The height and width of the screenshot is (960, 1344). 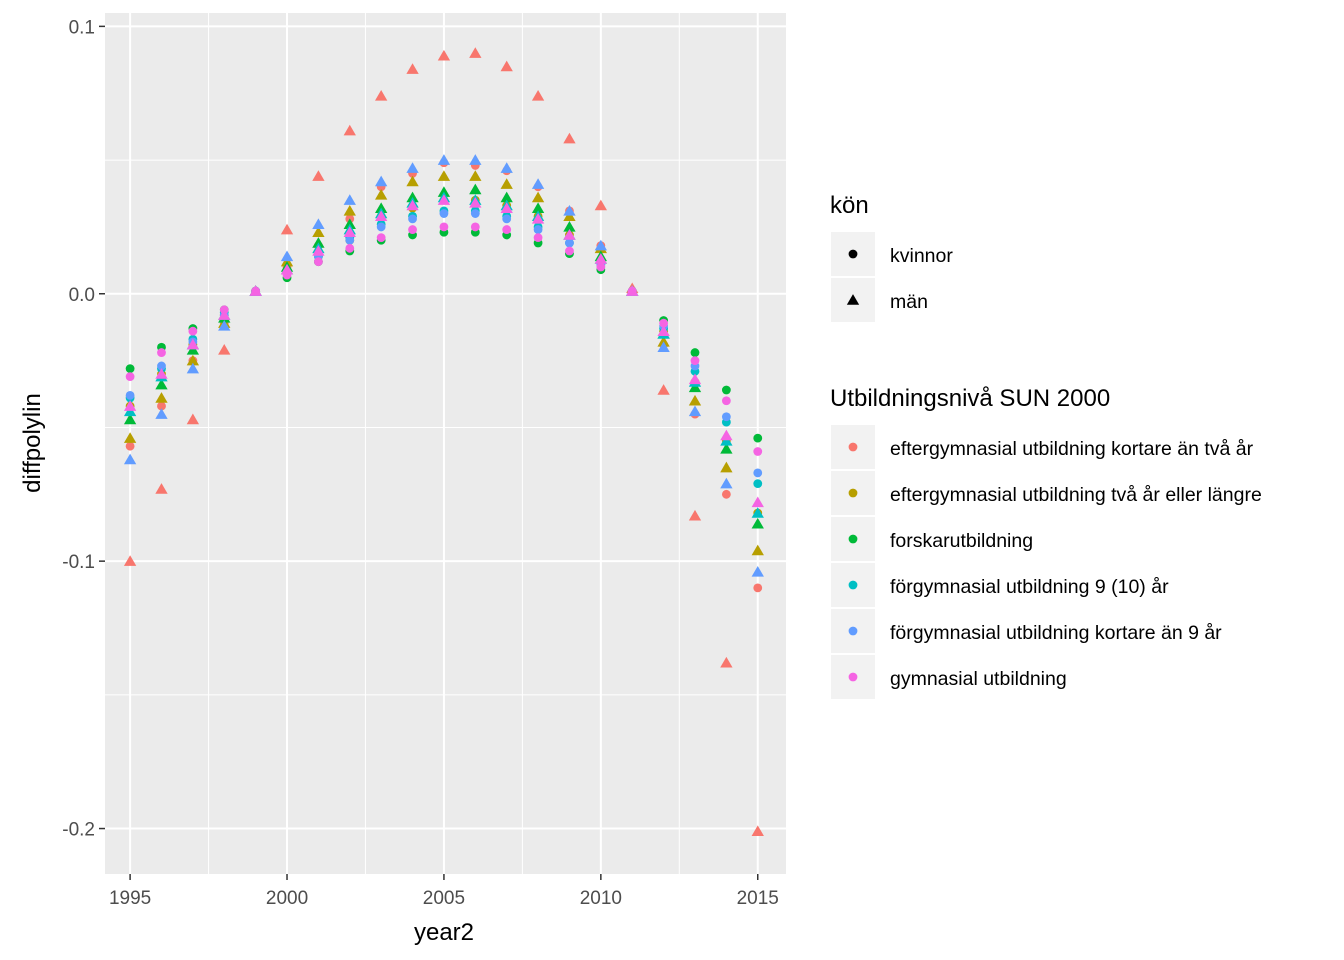 I want to click on legend-title-color: Utbildningsnivå SUN 2000, so click(x=970, y=398).